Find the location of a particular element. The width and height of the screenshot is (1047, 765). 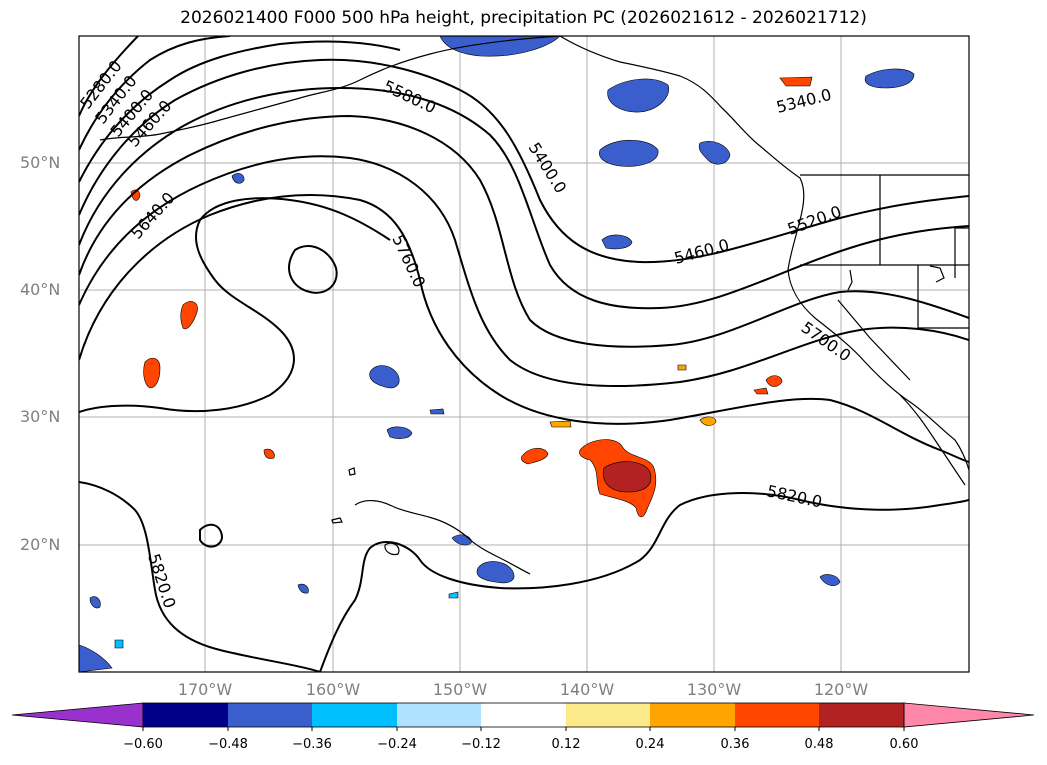

contour-label-5580: 5580.0 is located at coordinates (409, 96).